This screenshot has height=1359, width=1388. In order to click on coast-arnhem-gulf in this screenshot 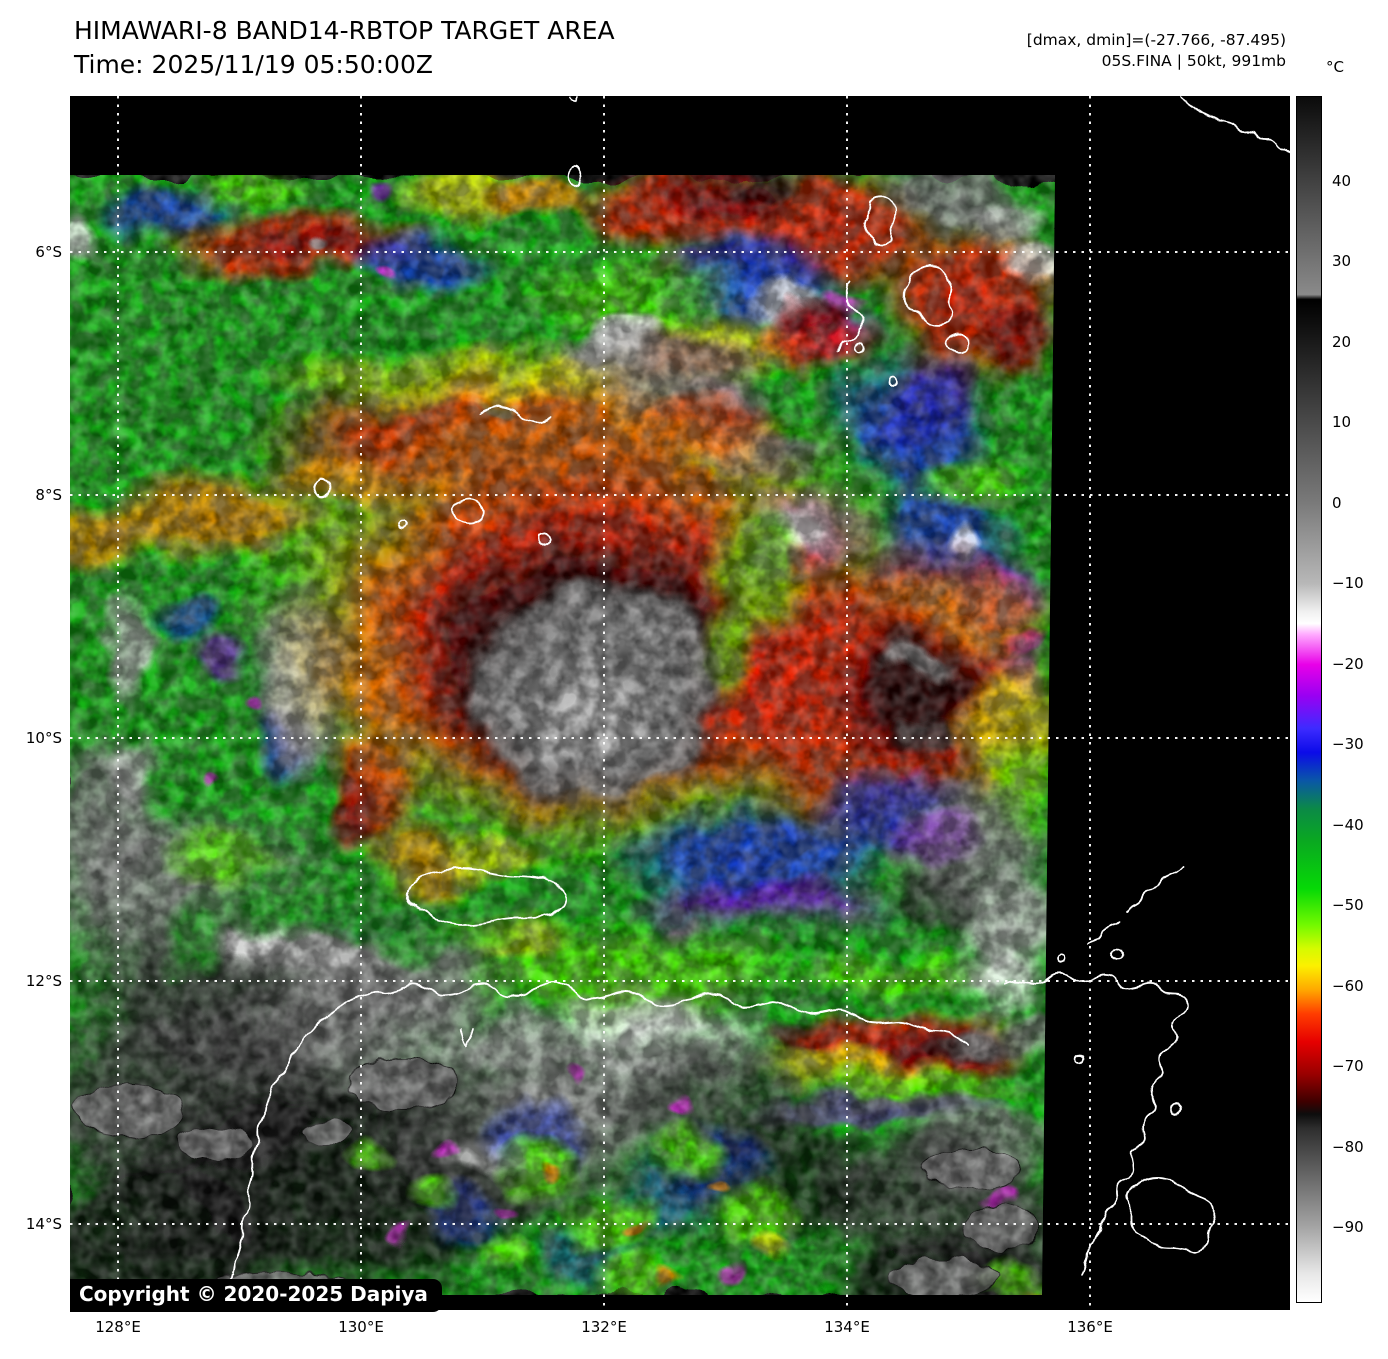, I will do `click(1096, 1123)`.